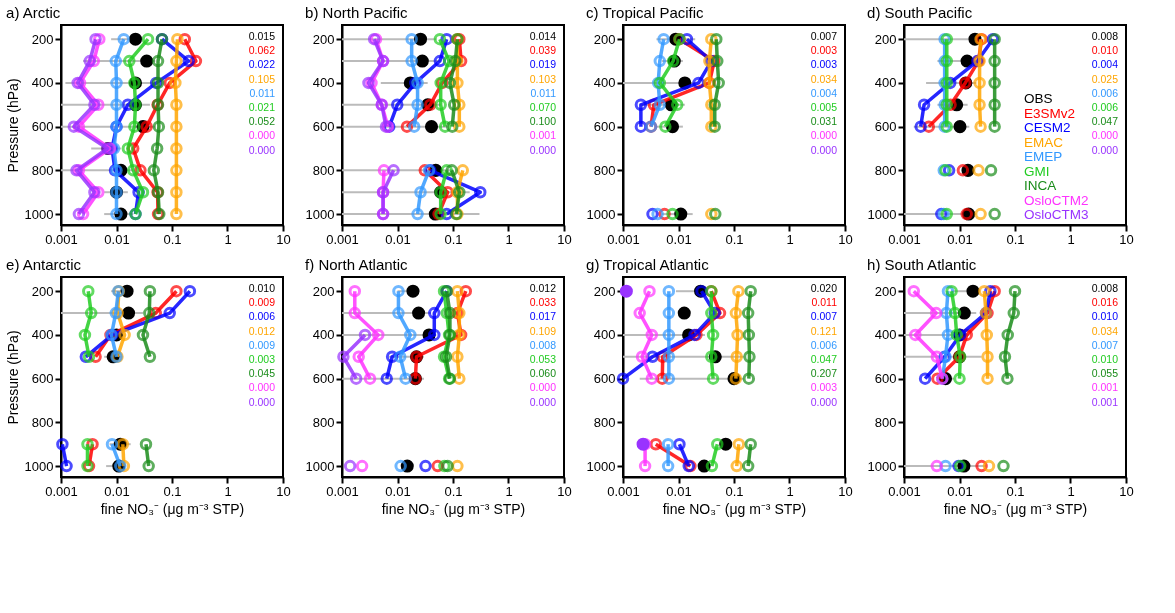 The height and width of the screenshot is (613, 1175). What do you see at coordinates (1105, 302) in the screenshot?
I see `annotation: 0.016` at bounding box center [1105, 302].